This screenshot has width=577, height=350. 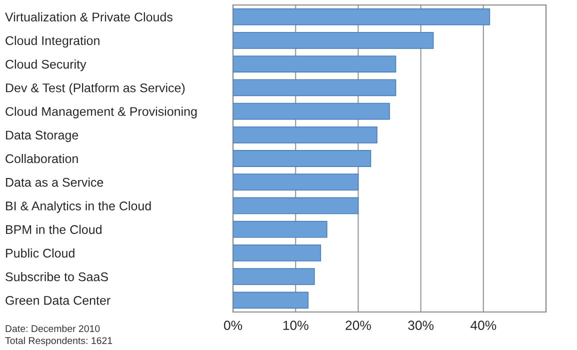 I want to click on y-tick-label: Dev & Test (Platform as Service), so click(x=95, y=89).